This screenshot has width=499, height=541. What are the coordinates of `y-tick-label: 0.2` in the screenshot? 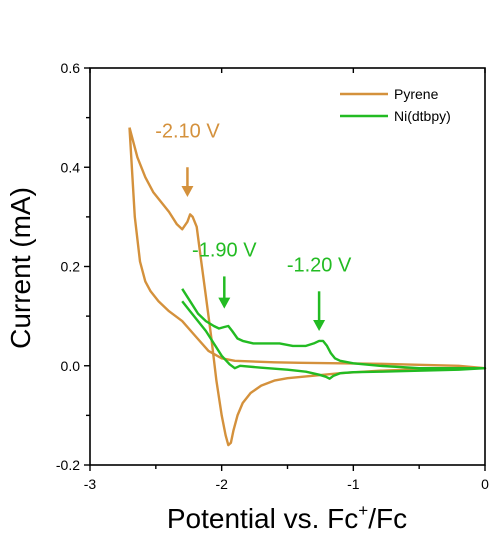 It's located at (71, 267).